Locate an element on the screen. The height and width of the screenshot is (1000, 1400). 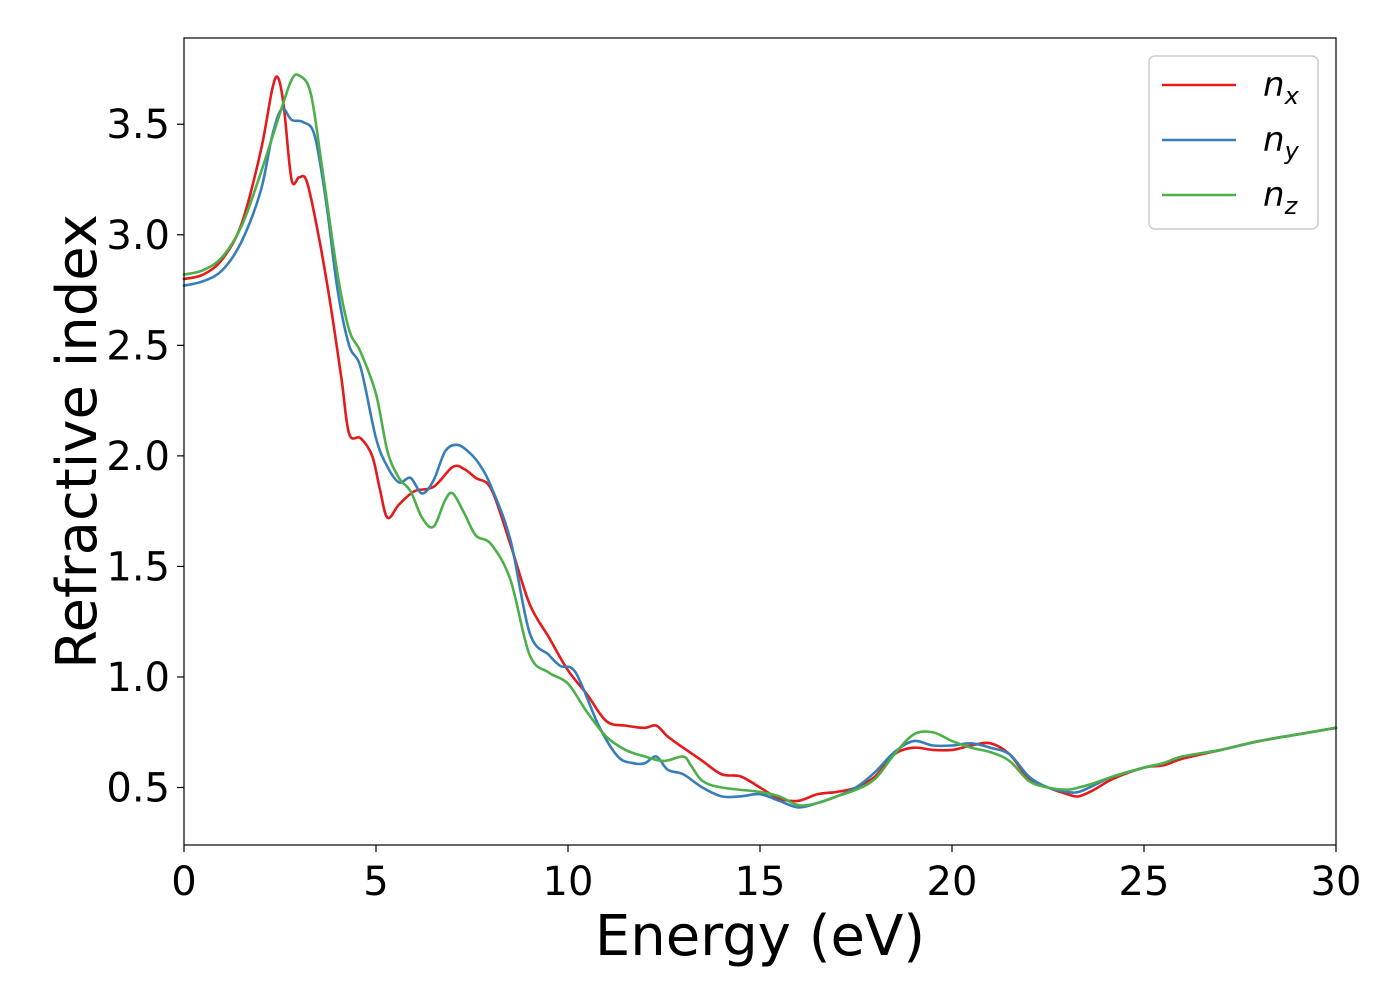
y-tick-label: 2.0 is located at coordinates (138, 457).